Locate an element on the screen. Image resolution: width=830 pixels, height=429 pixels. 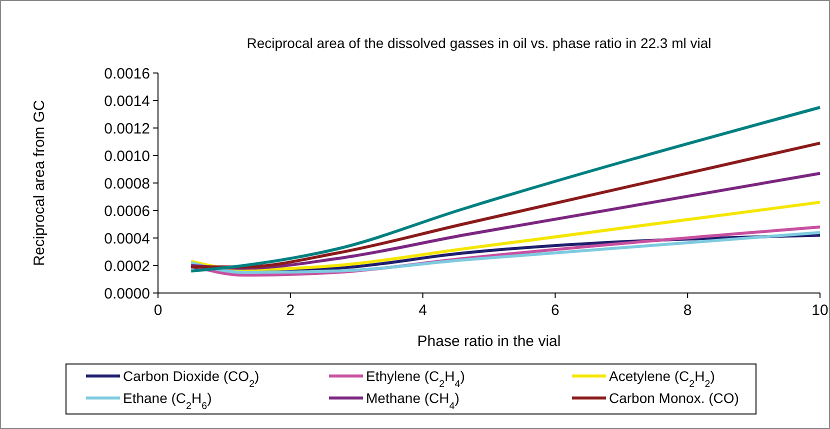
legend-label: Acetylene (C$_{2}$H$_{2}$) is located at coordinates (662, 379).